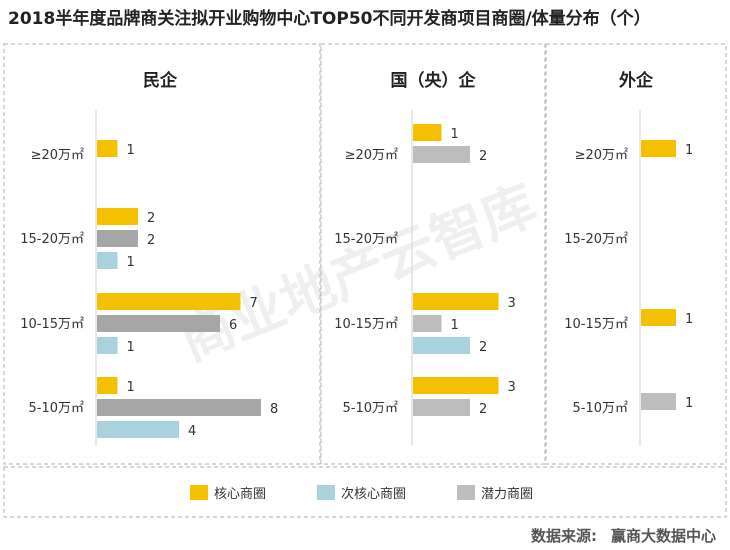 This screenshot has width=730, height=550. I want to click on data-label: 6, so click(233, 325).